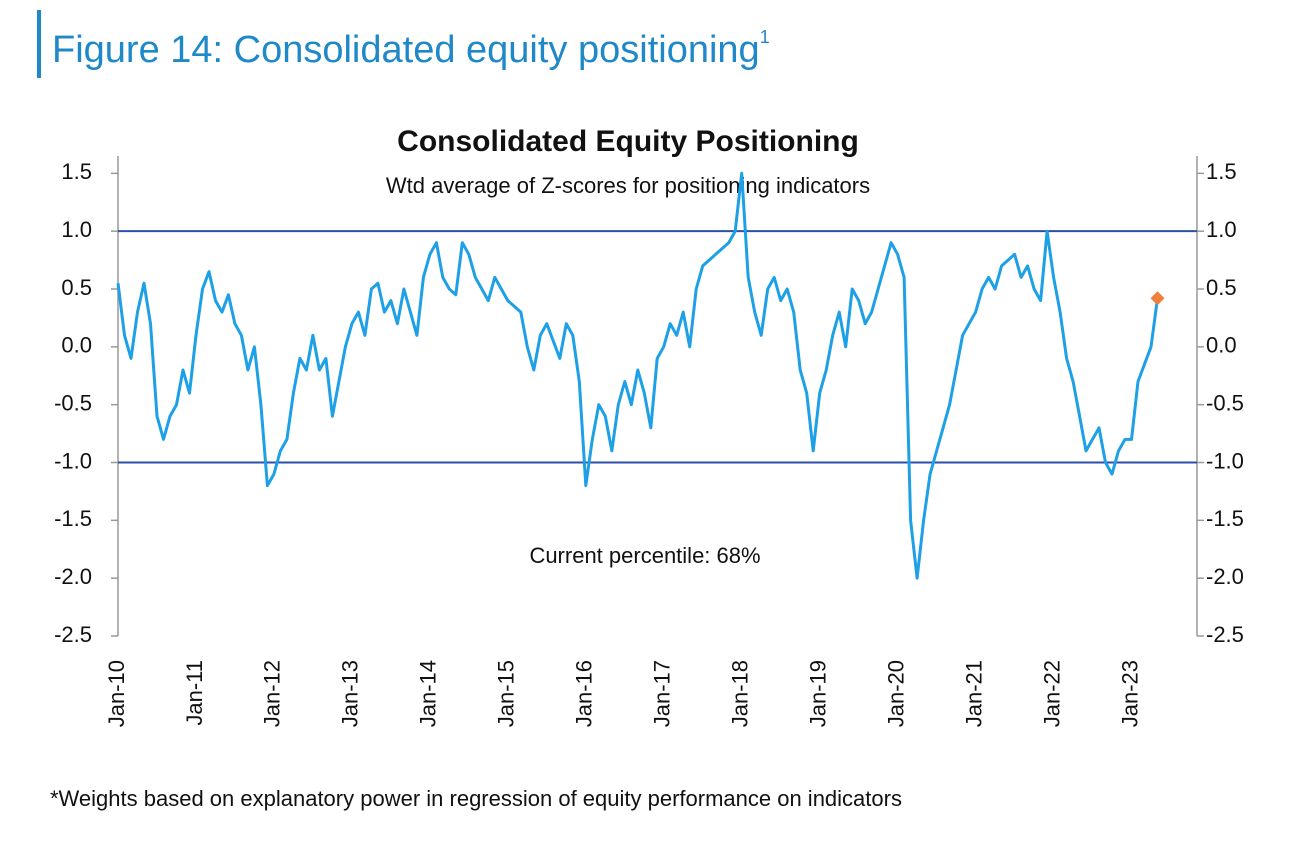 The height and width of the screenshot is (842, 1290). What do you see at coordinates (765, 37) in the screenshot?
I see `figure-title-note: 1` at bounding box center [765, 37].